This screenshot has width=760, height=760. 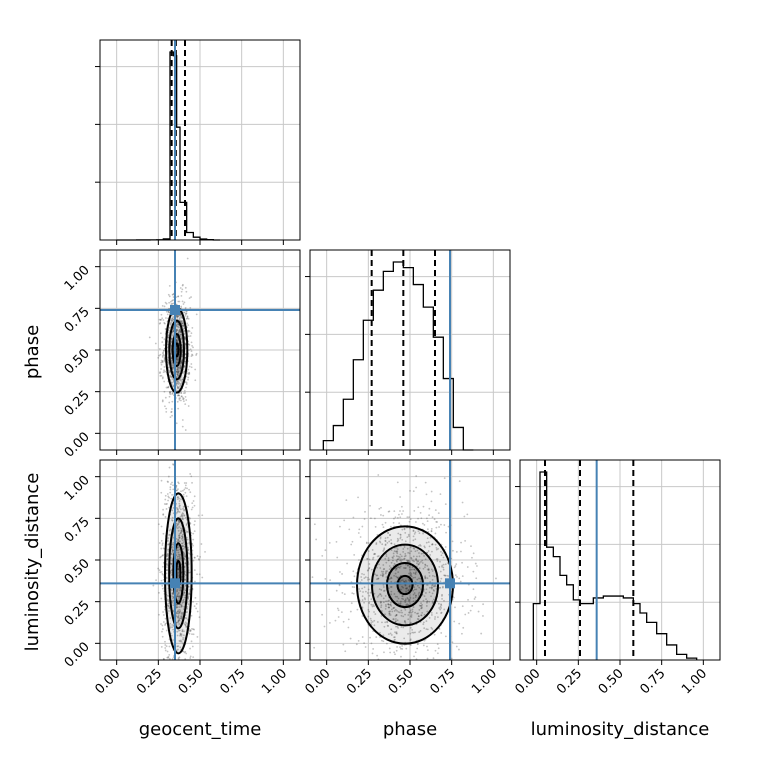 What do you see at coordinates (410, 350) in the screenshot?
I see `panel-frame` at bounding box center [410, 350].